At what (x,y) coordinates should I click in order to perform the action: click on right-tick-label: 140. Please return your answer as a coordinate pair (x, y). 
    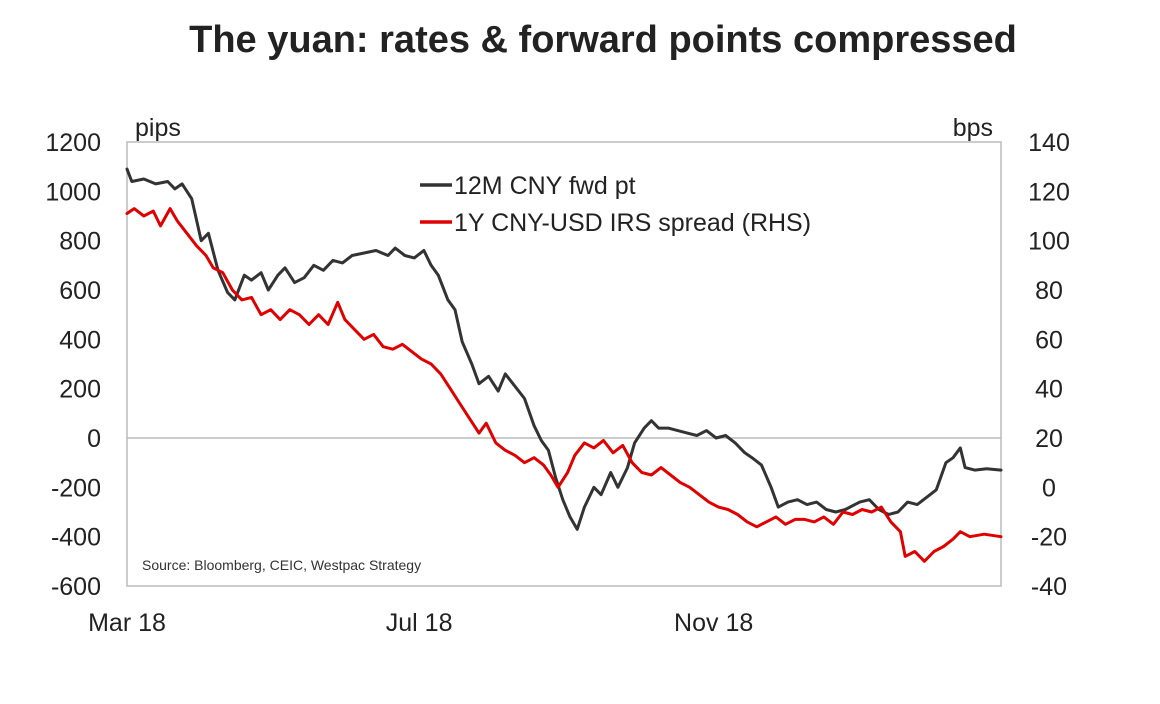
    Looking at the image, I should click on (1049, 143).